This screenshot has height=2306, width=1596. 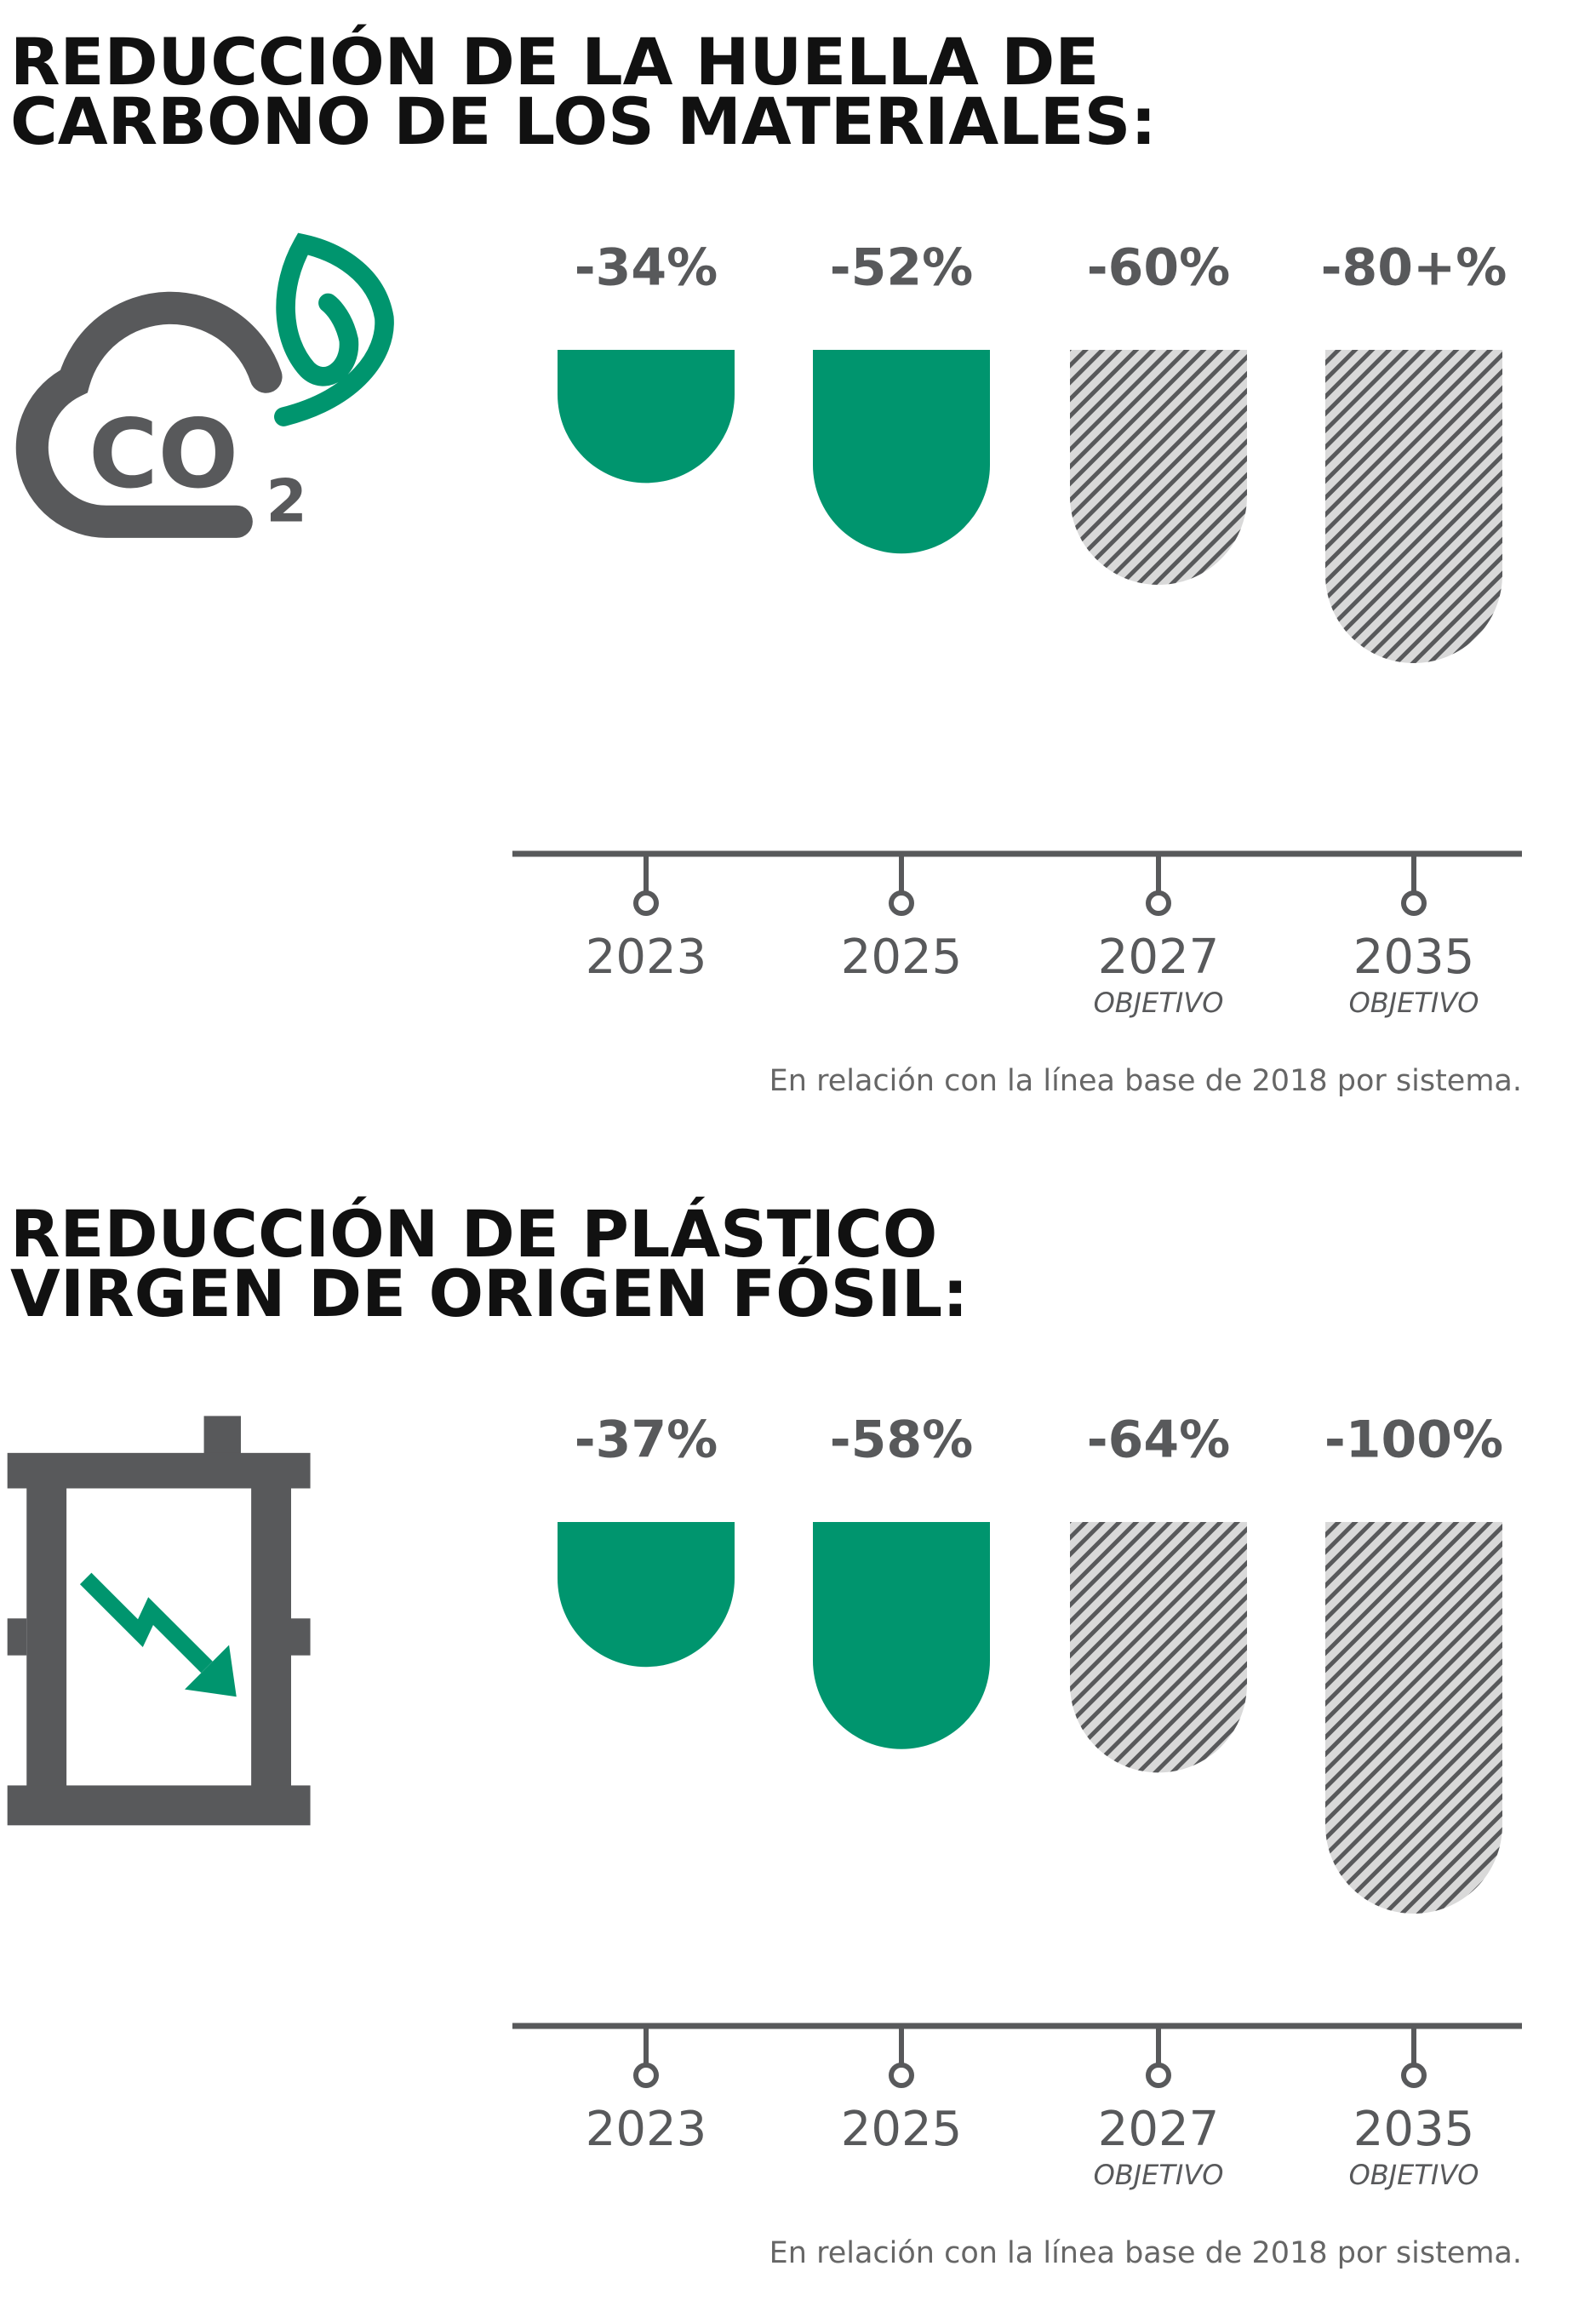 What do you see at coordinates (1413, 1440) in the screenshot?
I see `value-label: -100%` at bounding box center [1413, 1440].